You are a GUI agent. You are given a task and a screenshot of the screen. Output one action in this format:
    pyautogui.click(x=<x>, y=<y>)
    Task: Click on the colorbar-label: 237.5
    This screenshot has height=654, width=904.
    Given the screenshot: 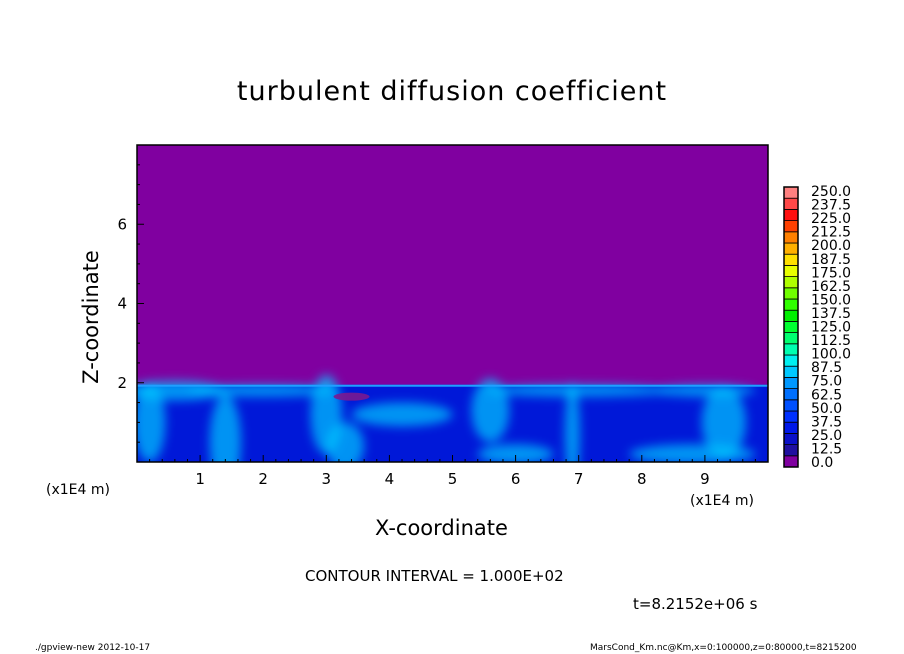 What is the action you would take?
    pyautogui.click(x=831, y=206)
    